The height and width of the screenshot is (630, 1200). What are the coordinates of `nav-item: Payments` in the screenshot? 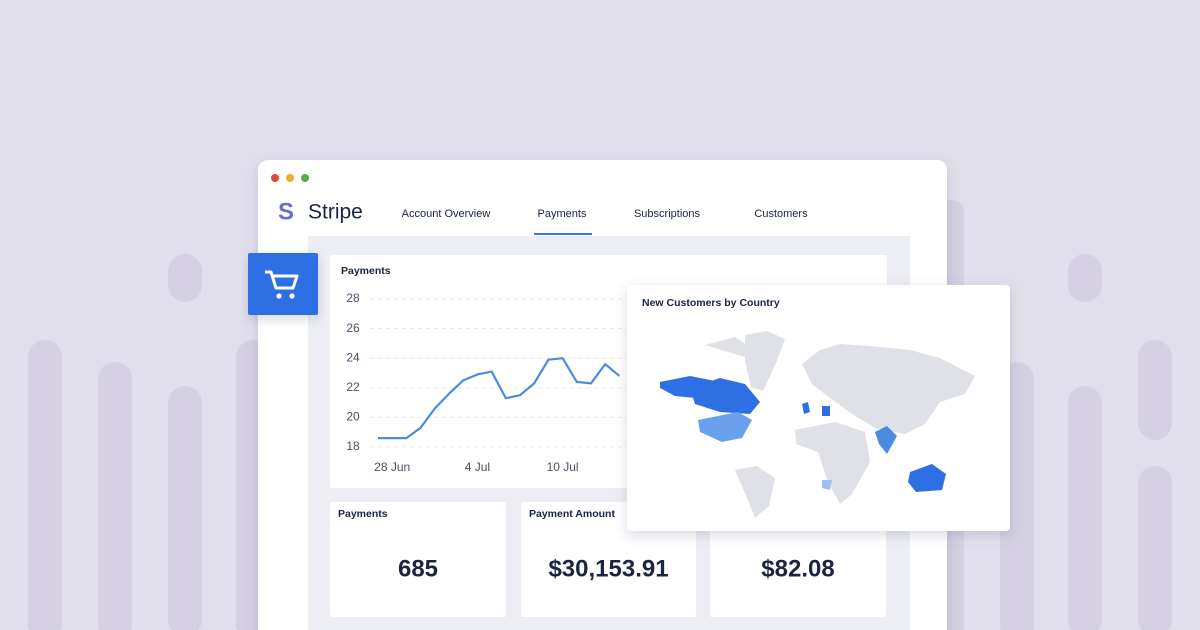 It's located at (562, 214).